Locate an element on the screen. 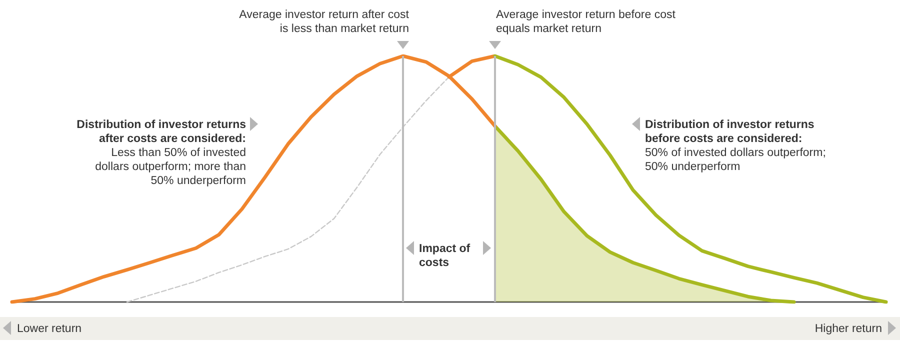 The image size is (900, 350). text: Average investor return before cost equals market return is located at coordinates (586, 22).